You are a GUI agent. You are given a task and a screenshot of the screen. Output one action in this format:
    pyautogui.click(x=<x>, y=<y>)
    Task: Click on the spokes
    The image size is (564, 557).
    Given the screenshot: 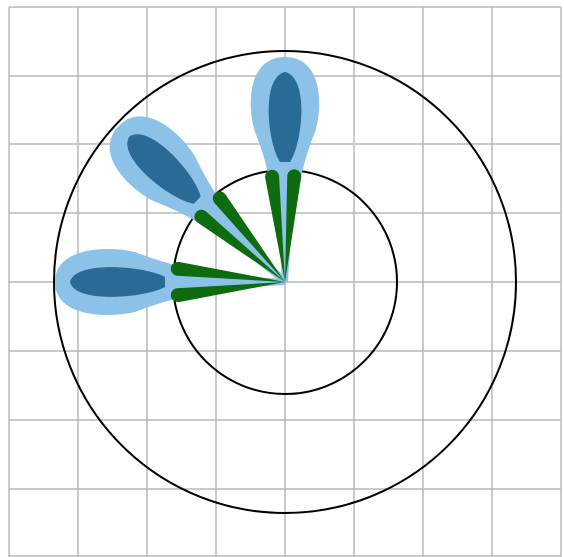 What is the action you would take?
    pyautogui.click(x=236, y=236)
    